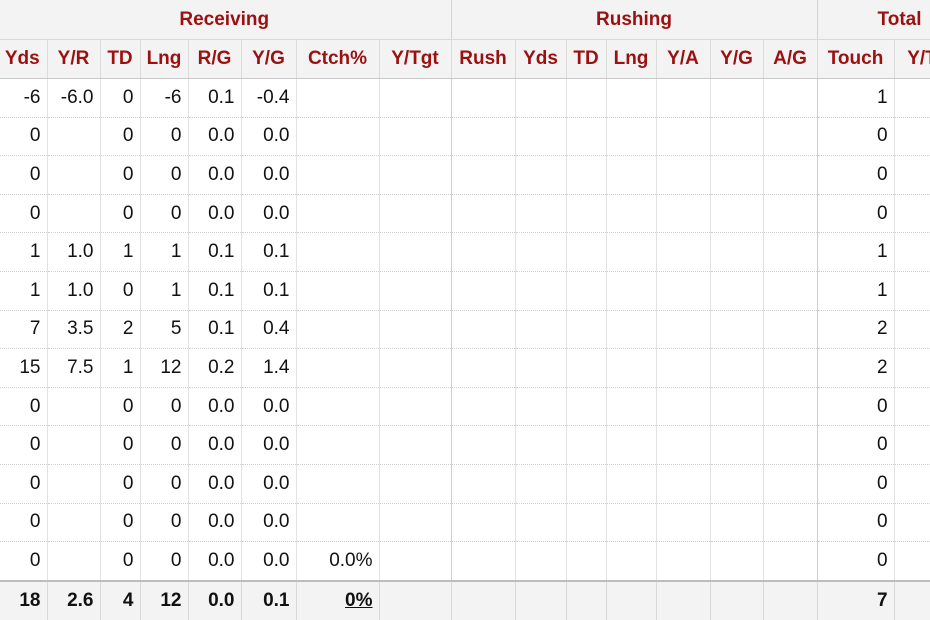 The width and height of the screenshot is (930, 620). What do you see at coordinates (483, 59) in the screenshot?
I see `column-header-rush-8: Rush` at bounding box center [483, 59].